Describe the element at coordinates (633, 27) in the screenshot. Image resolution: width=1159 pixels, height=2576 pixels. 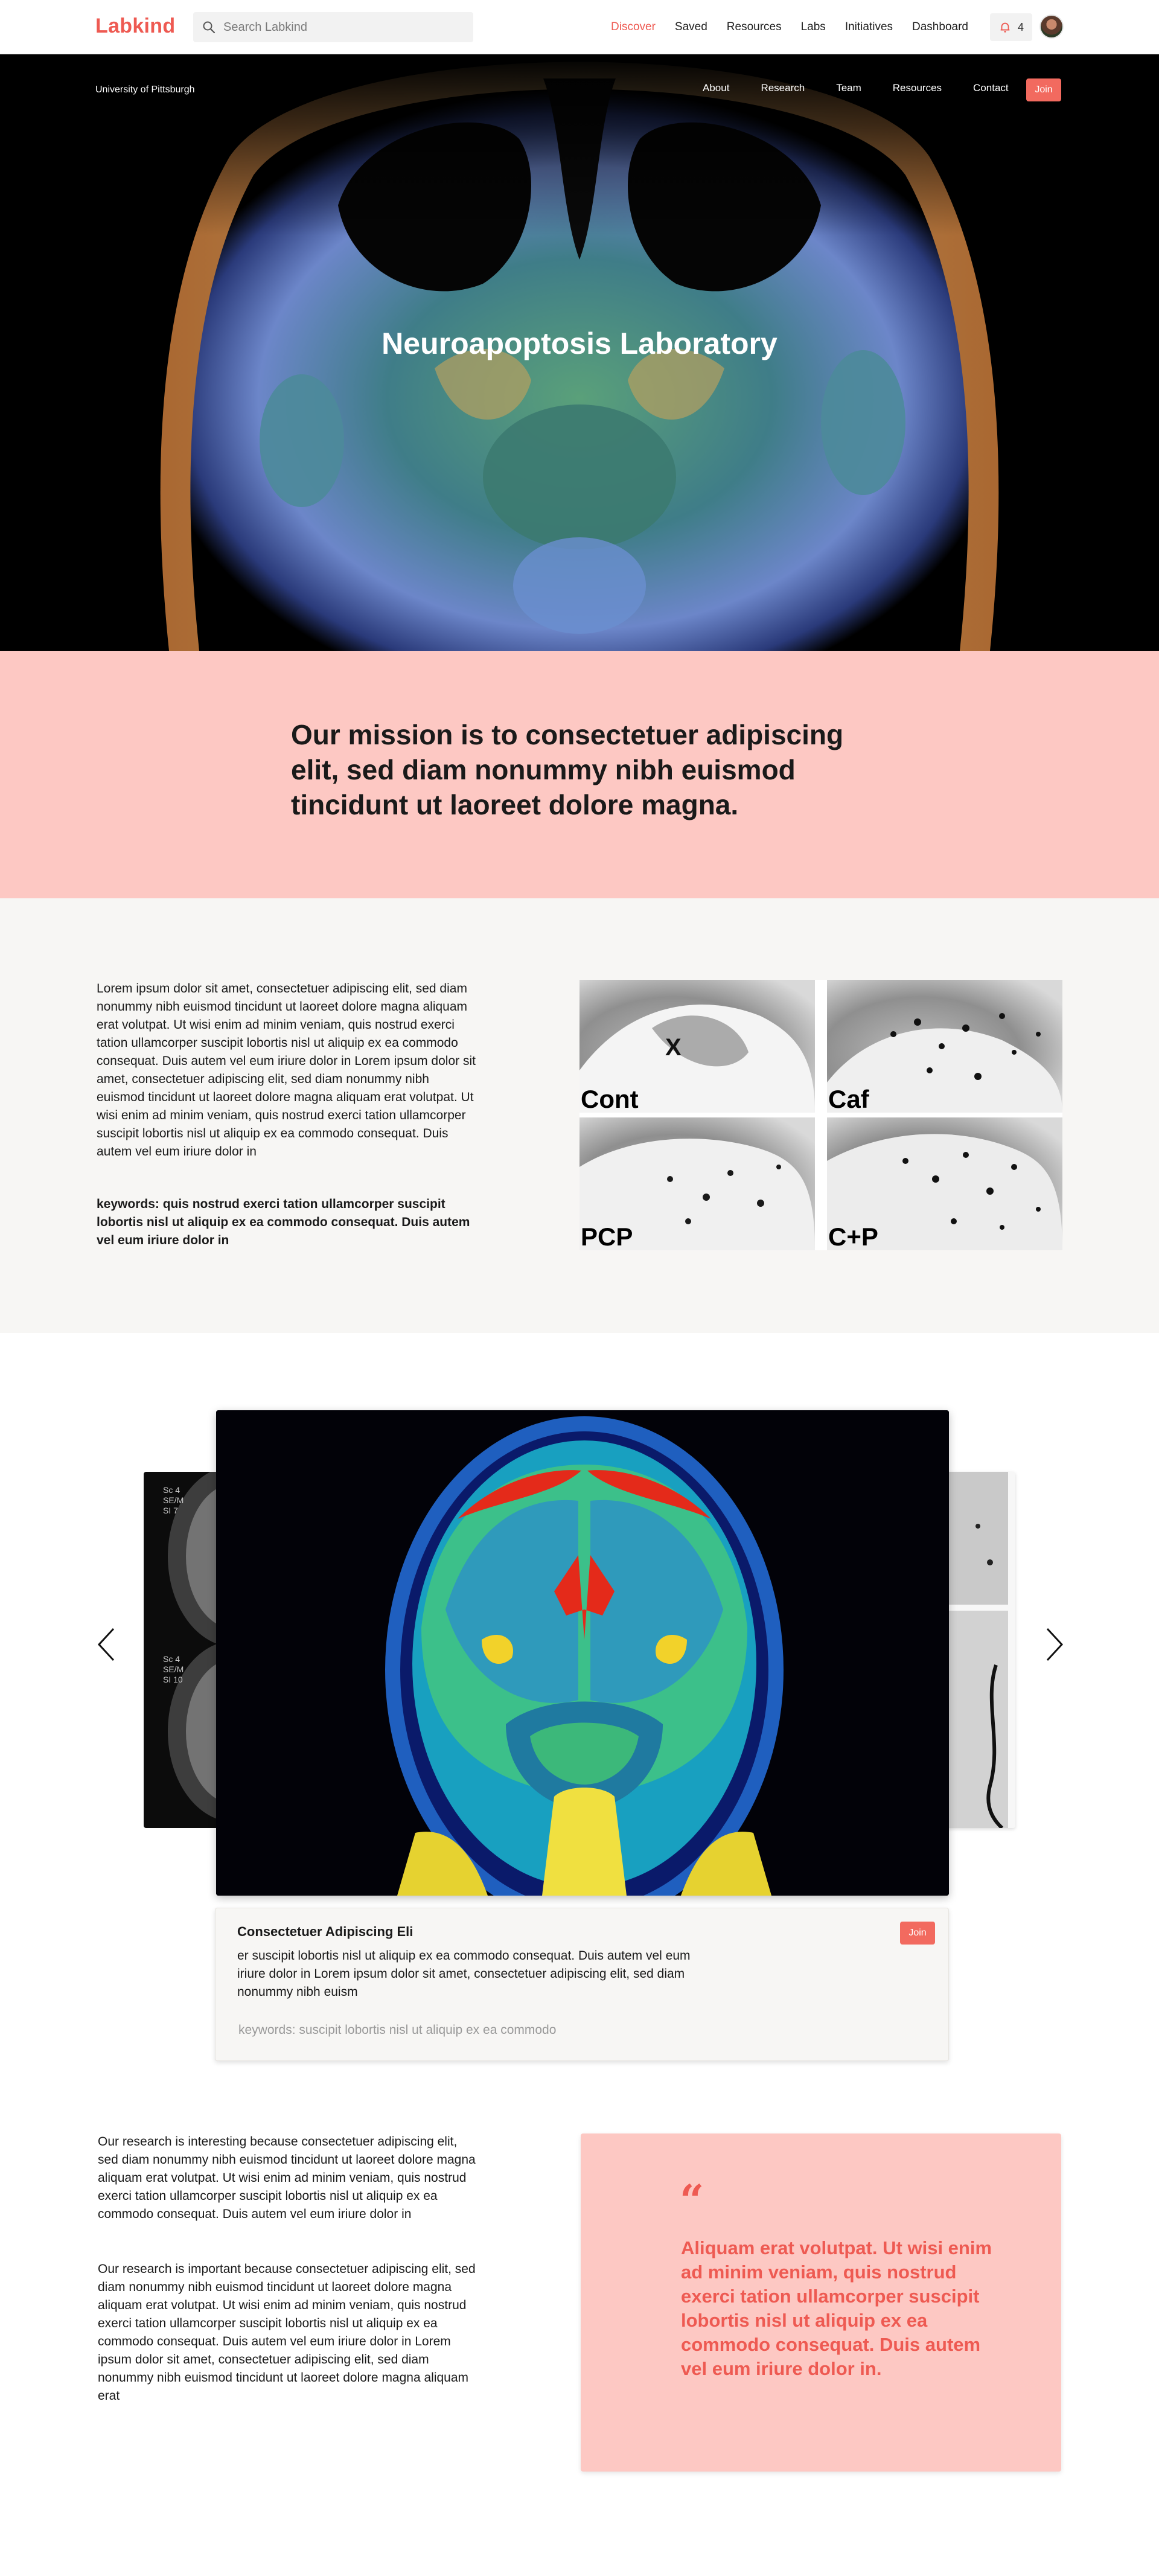
I see `nav-discover: Discover` at that location.